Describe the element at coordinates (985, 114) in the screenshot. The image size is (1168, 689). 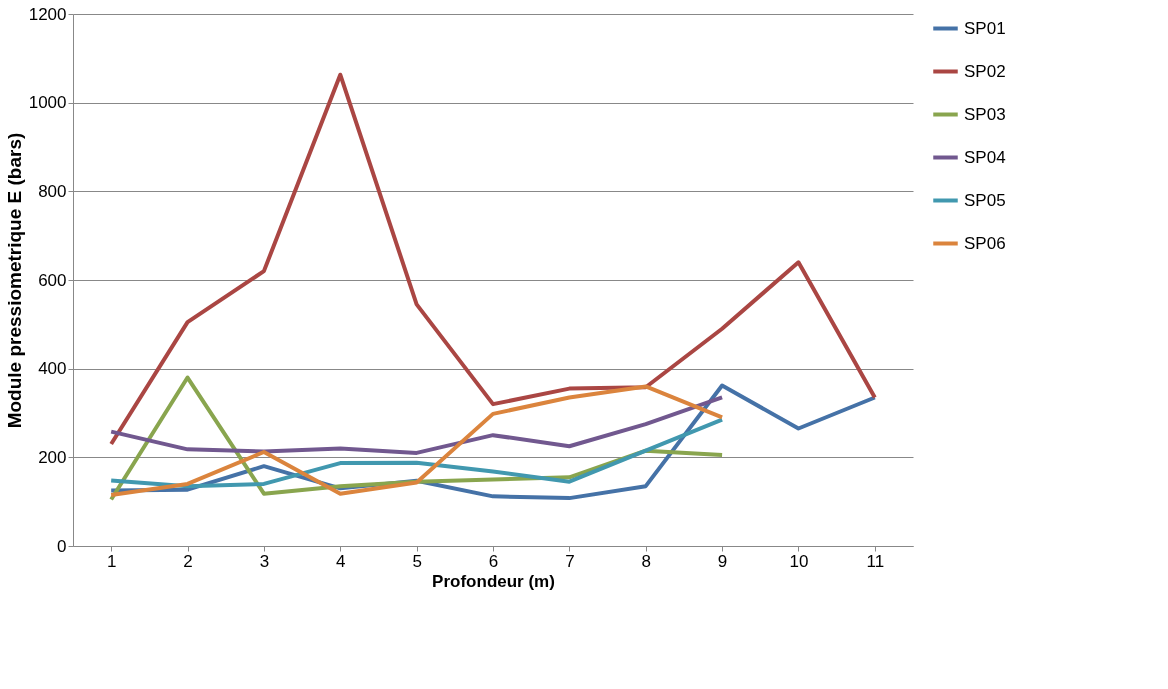
I see `legend-label: SP03` at that location.